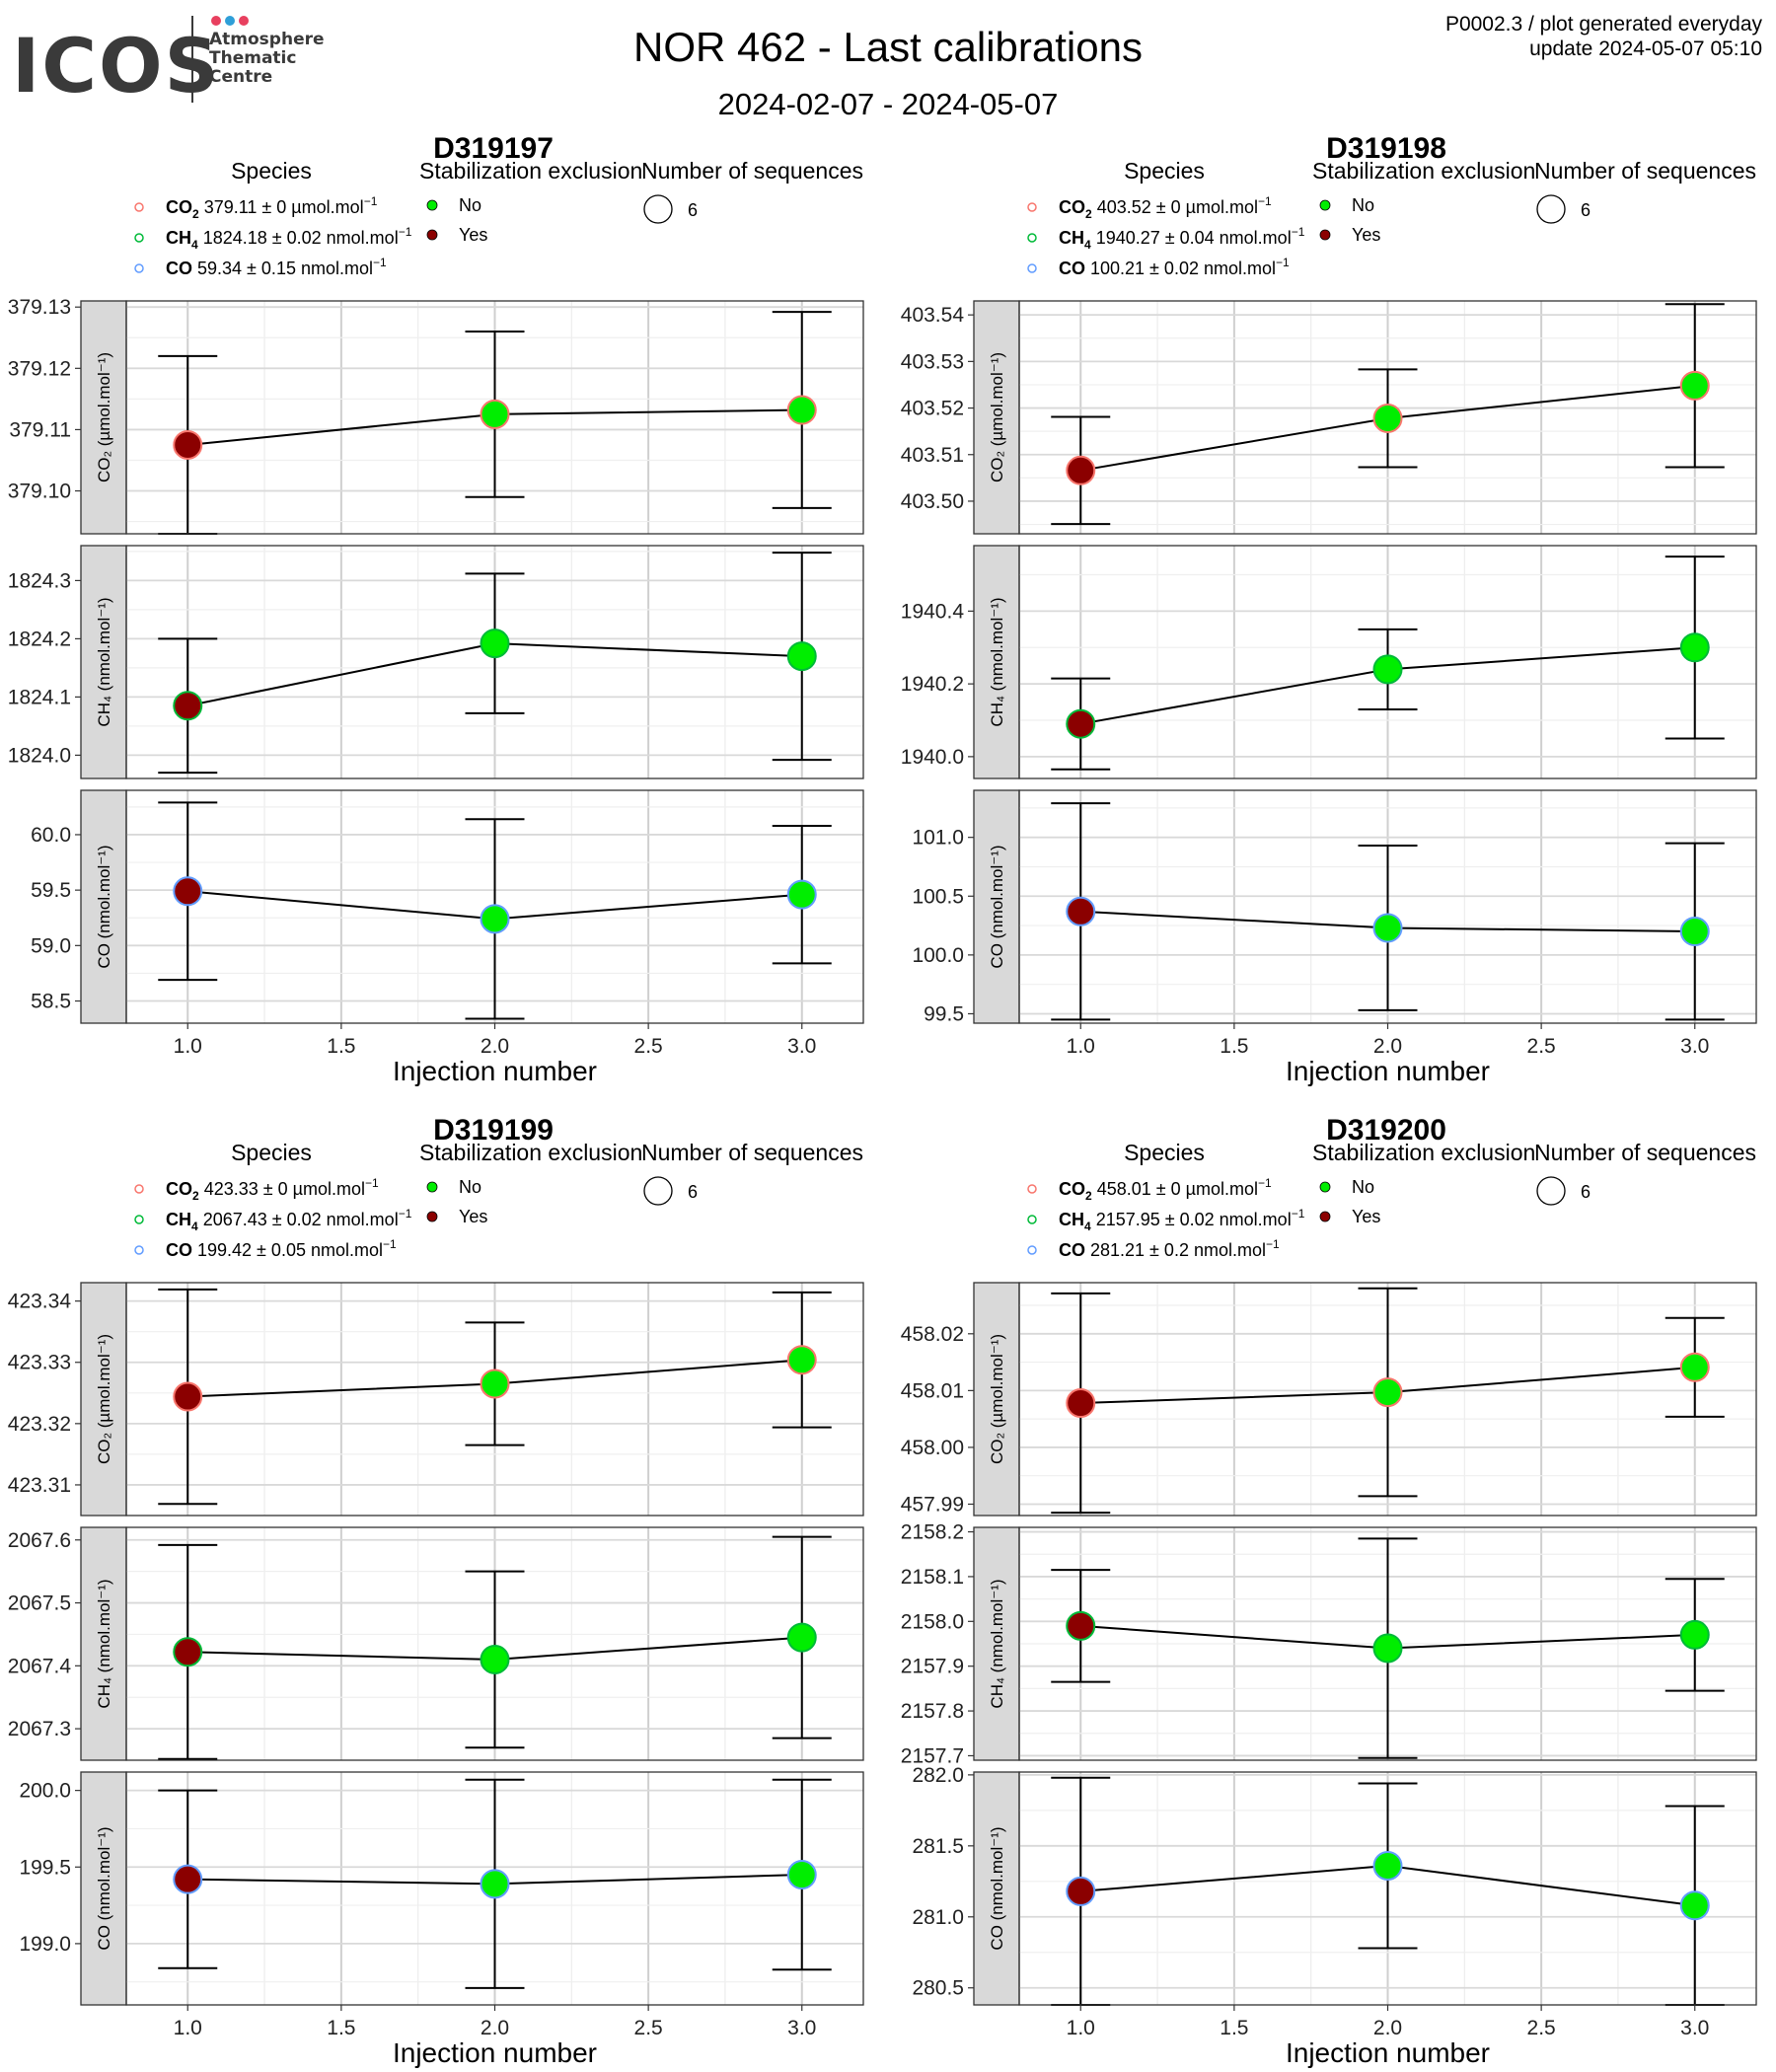  I want to click on y-tick-label: 2067.4, so click(40, 1666).